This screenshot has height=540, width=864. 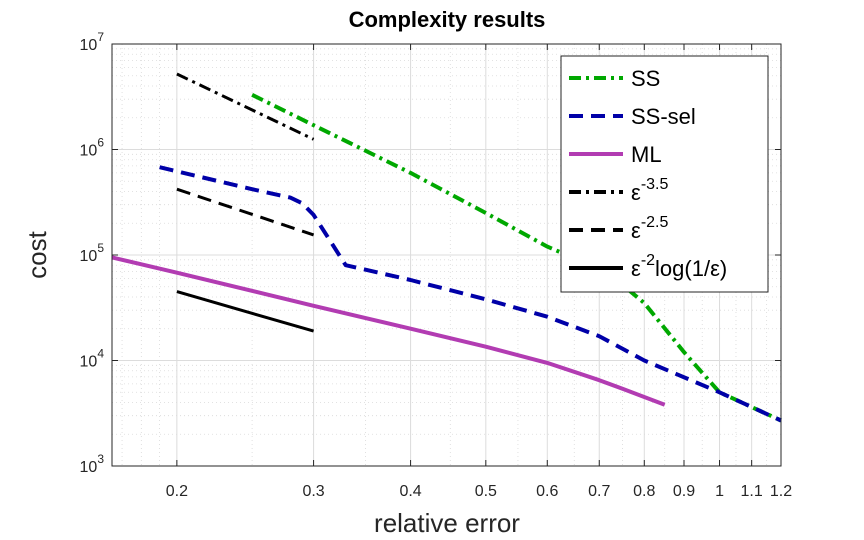 What do you see at coordinates (177, 491) in the screenshot?
I see `x-tick-label: 0.2` at bounding box center [177, 491].